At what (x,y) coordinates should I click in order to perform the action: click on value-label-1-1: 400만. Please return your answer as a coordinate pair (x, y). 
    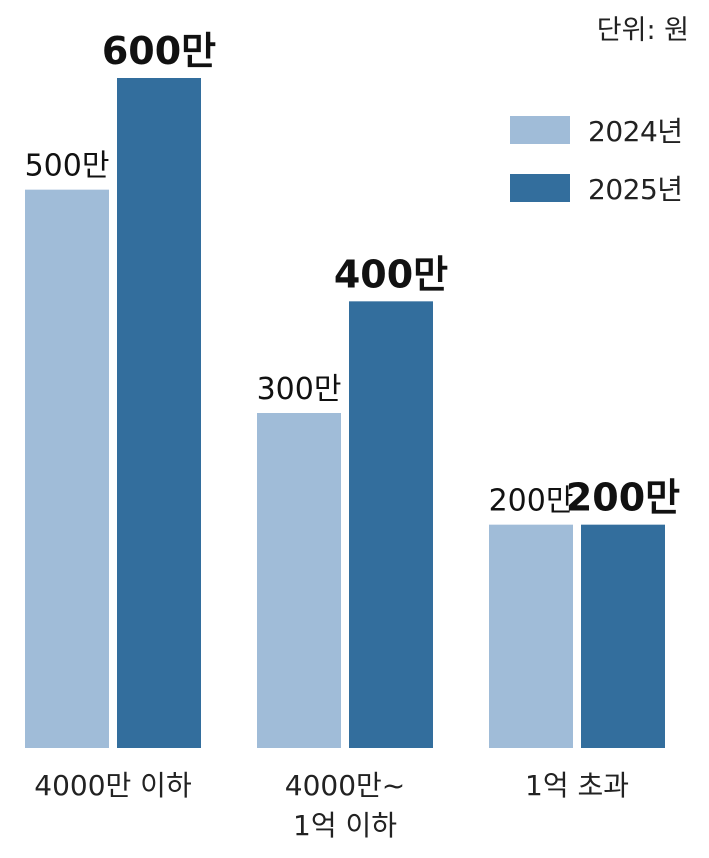
    Looking at the image, I should click on (391, 274).